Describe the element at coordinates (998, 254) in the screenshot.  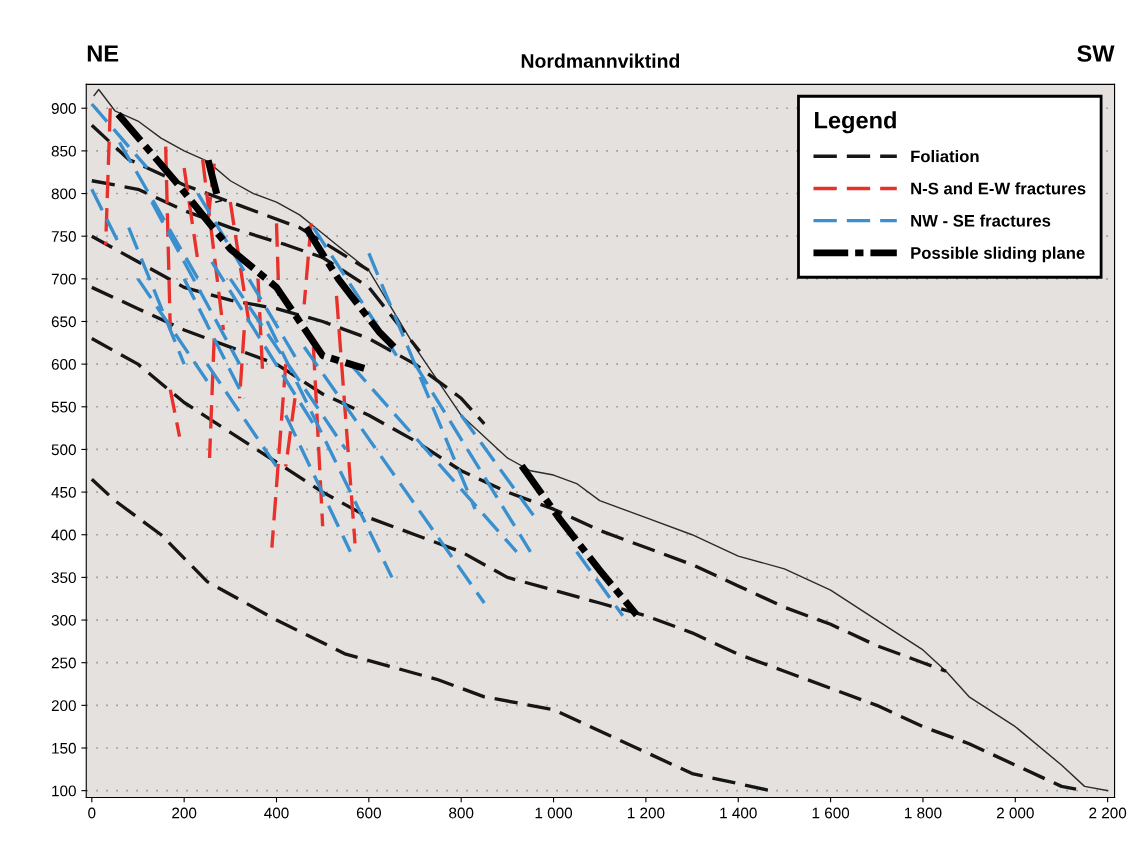
I see `legend-label: Possible sliding plane` at that location.